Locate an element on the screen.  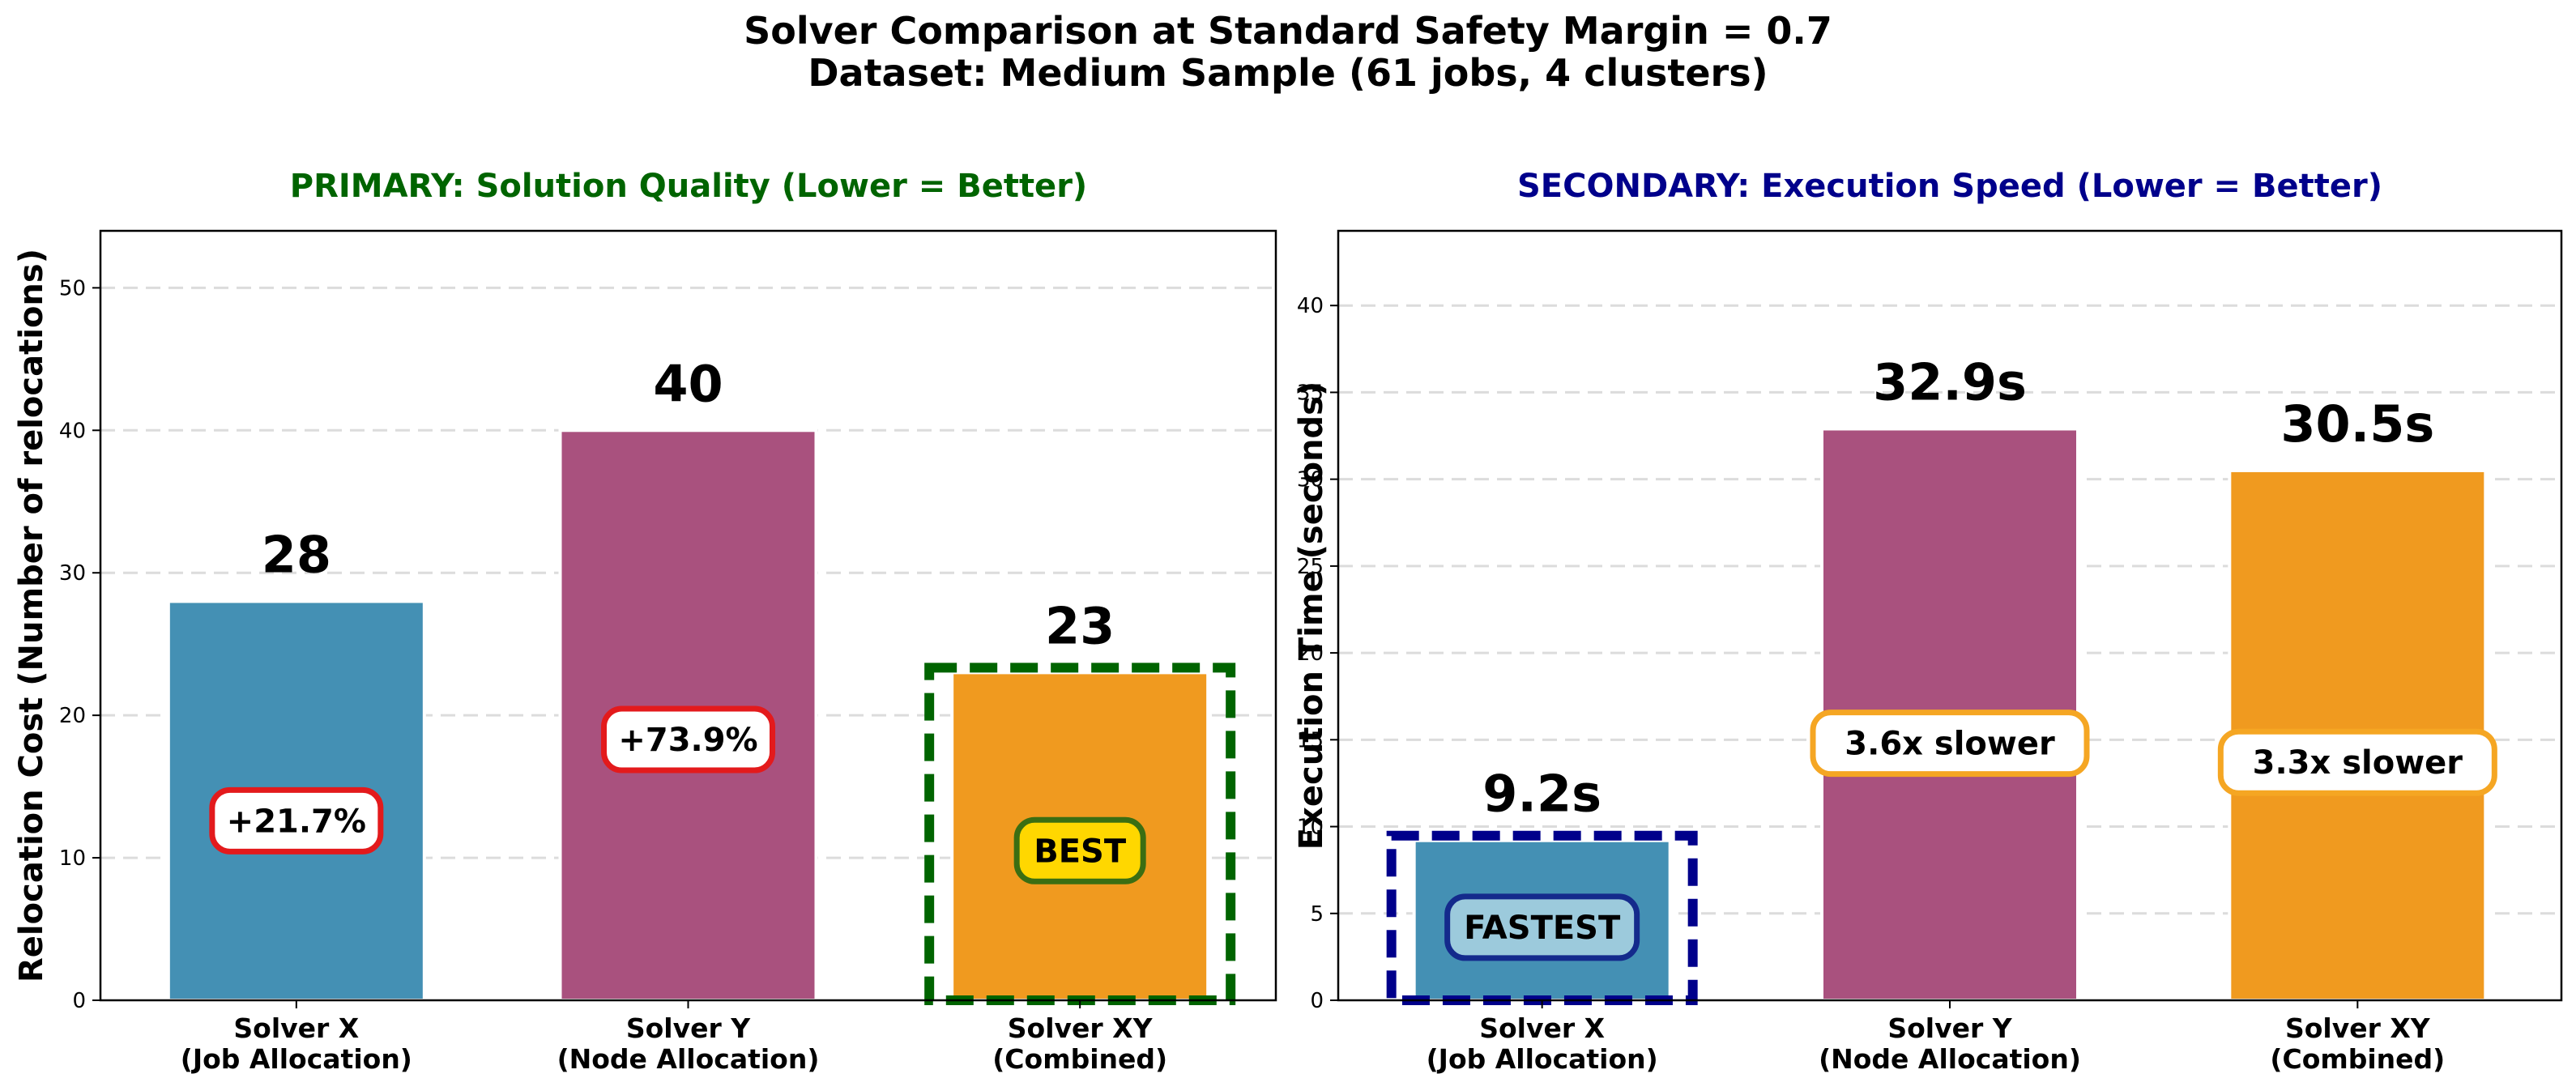
y-axis-label: Execution Time (seconds) is located at coordinates (1311, 615).